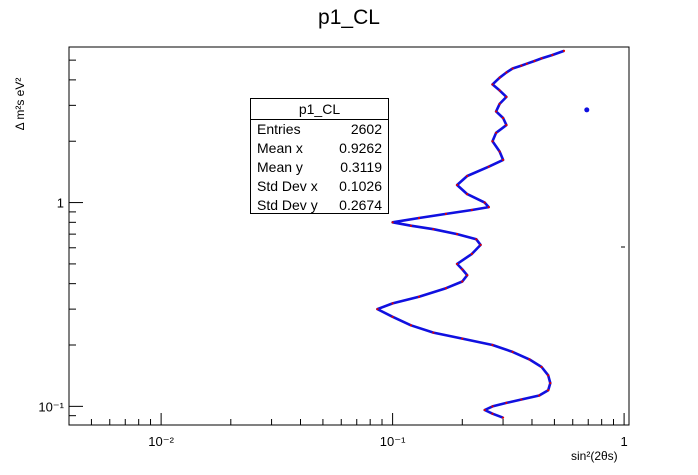  What do you see at coordinates (594, 456) in the screenshot?
I see `x-axis-label: sin²(2θs)` at bounding box center [594, 456].